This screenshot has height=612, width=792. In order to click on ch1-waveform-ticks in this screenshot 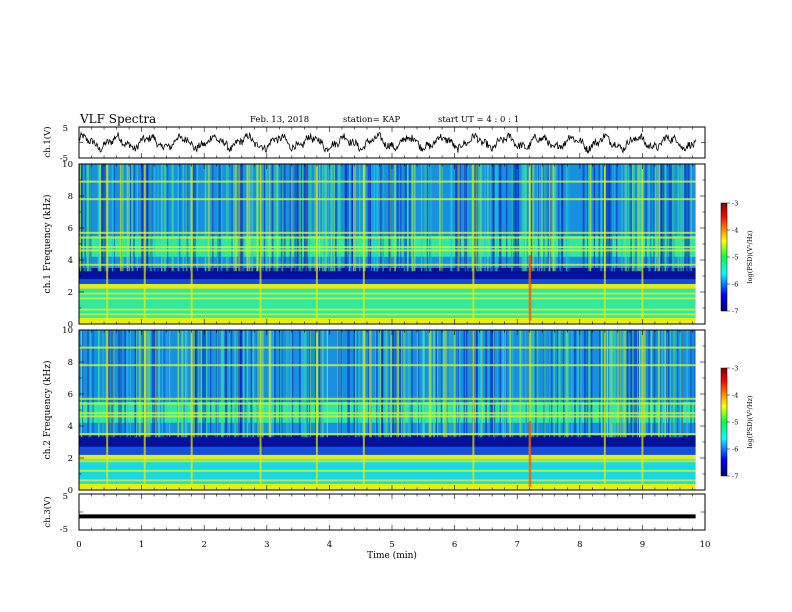, I will do `click(392, 142)`.